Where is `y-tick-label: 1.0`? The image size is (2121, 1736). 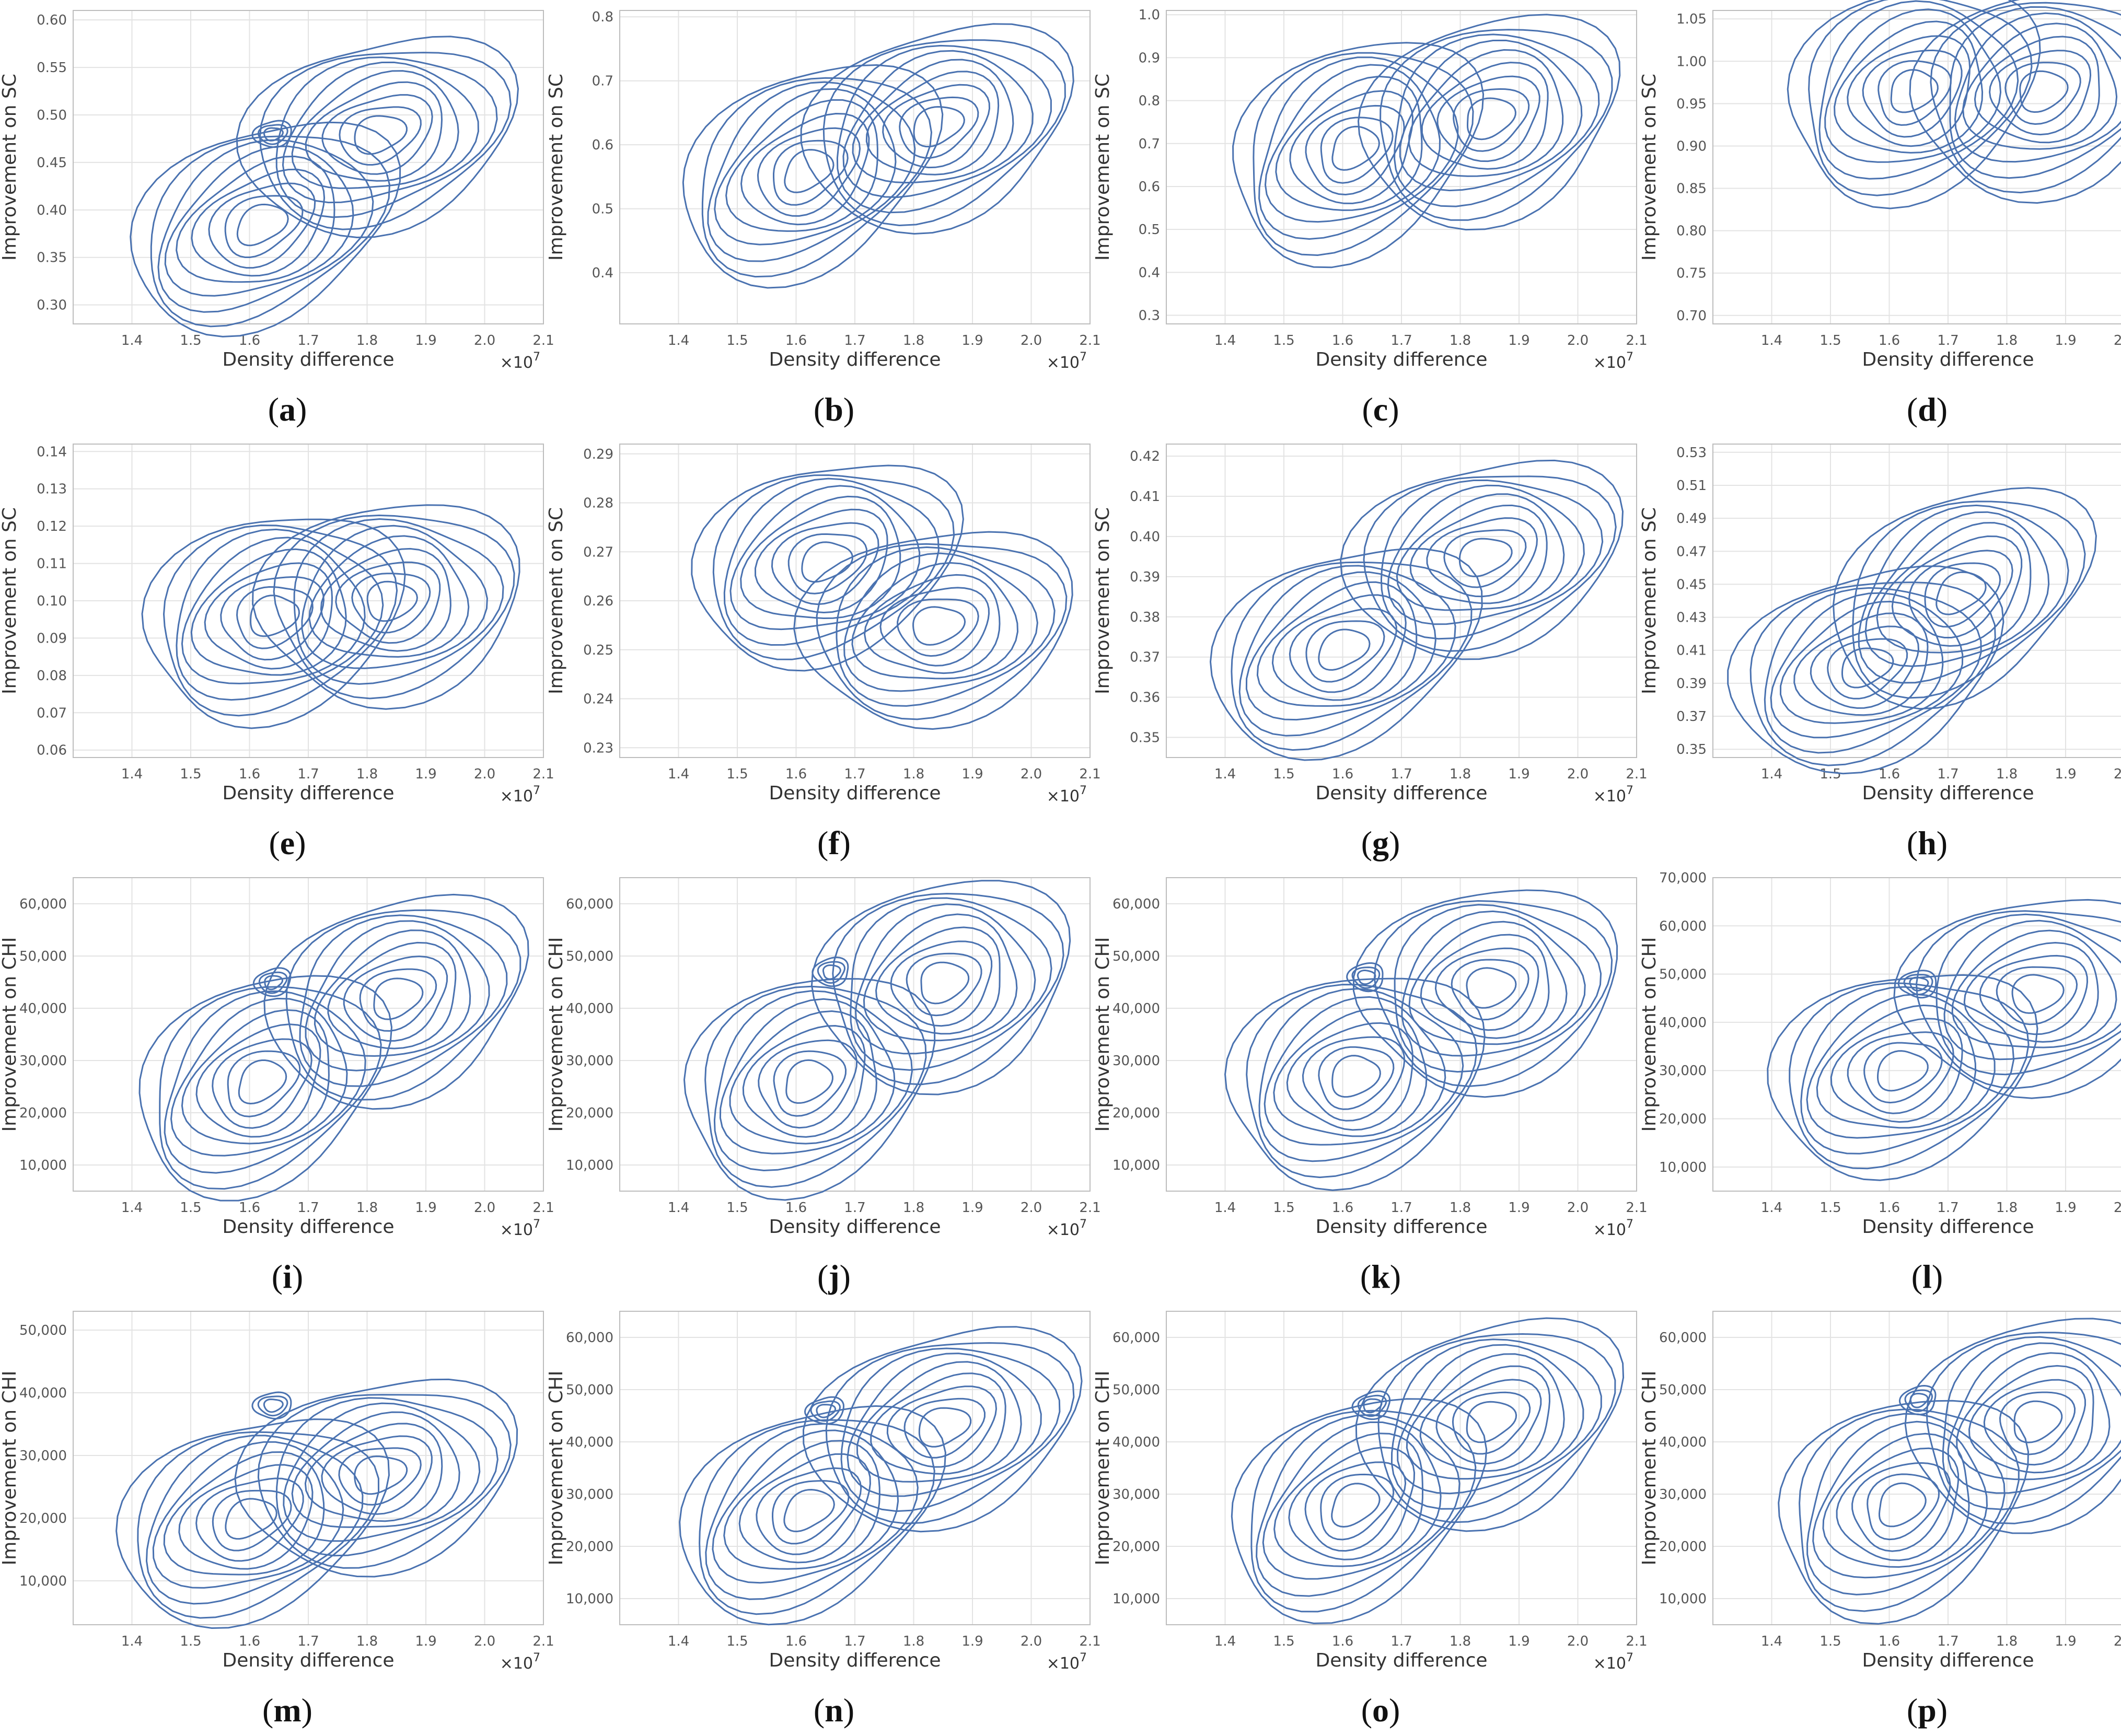 y-tick-label: 1.0 is located at coordinates (1149, 15).